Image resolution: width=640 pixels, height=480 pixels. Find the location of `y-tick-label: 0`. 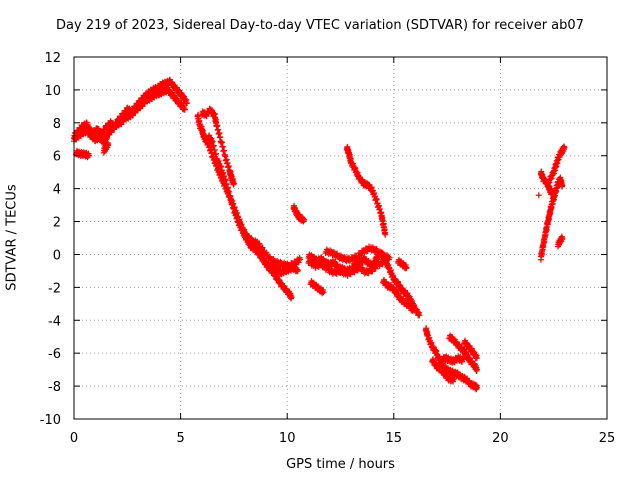

y-tick-label: 0 is located at coordinates (57, 255).